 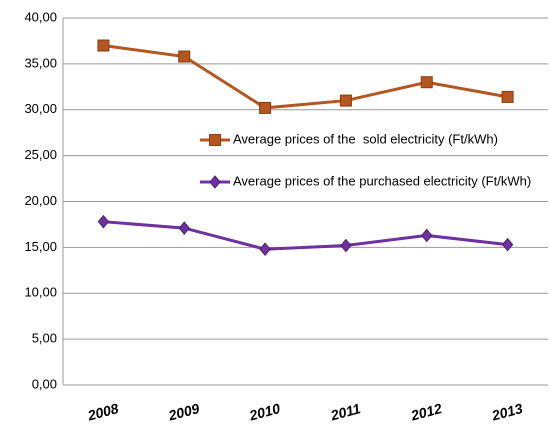 I want to click on x-tick-label: 2009, so click(x=183, y=412).